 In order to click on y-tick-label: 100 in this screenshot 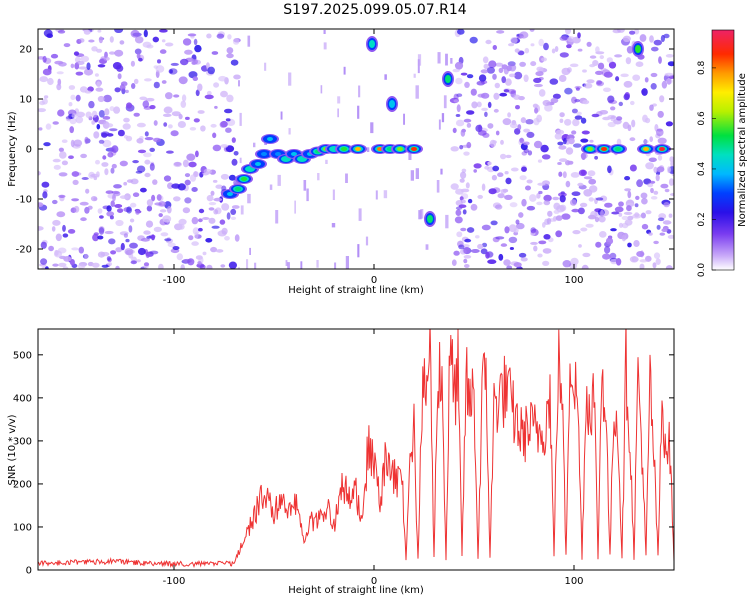, I will do `click(22, 527)`.